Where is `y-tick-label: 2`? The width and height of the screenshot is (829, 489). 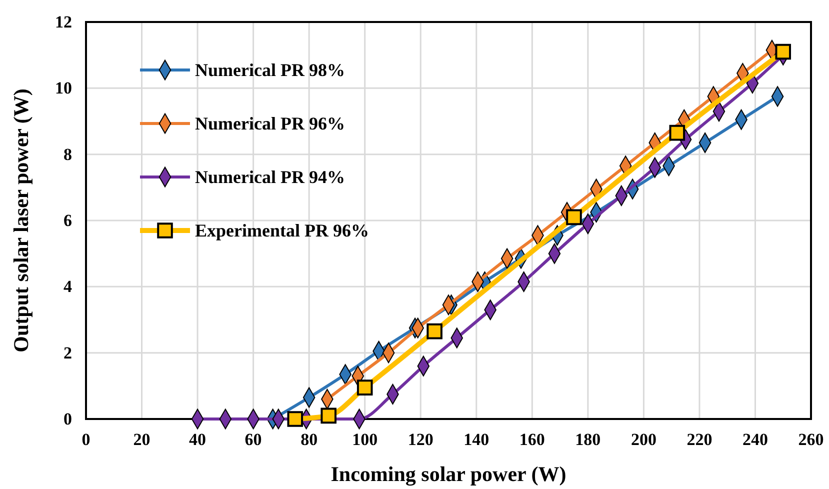
y-tick-label: 2 is located at coordinates (68, 352).